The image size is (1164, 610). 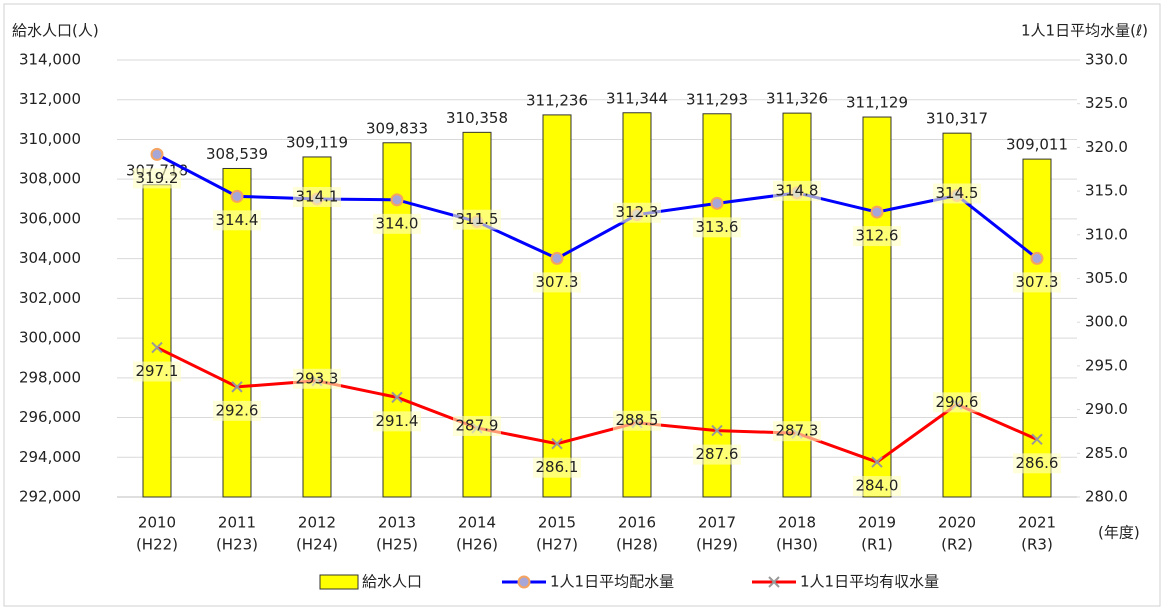 What do you see at coordinates (339, 582) in the screenshot?
I see `legend-swatch` at bounding box center [339, 582].